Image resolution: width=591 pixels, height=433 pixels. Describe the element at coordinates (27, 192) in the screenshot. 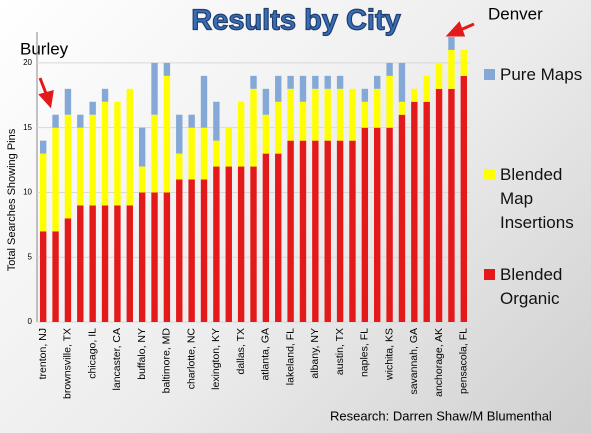

I see `y-tick-label: 10` at that location.